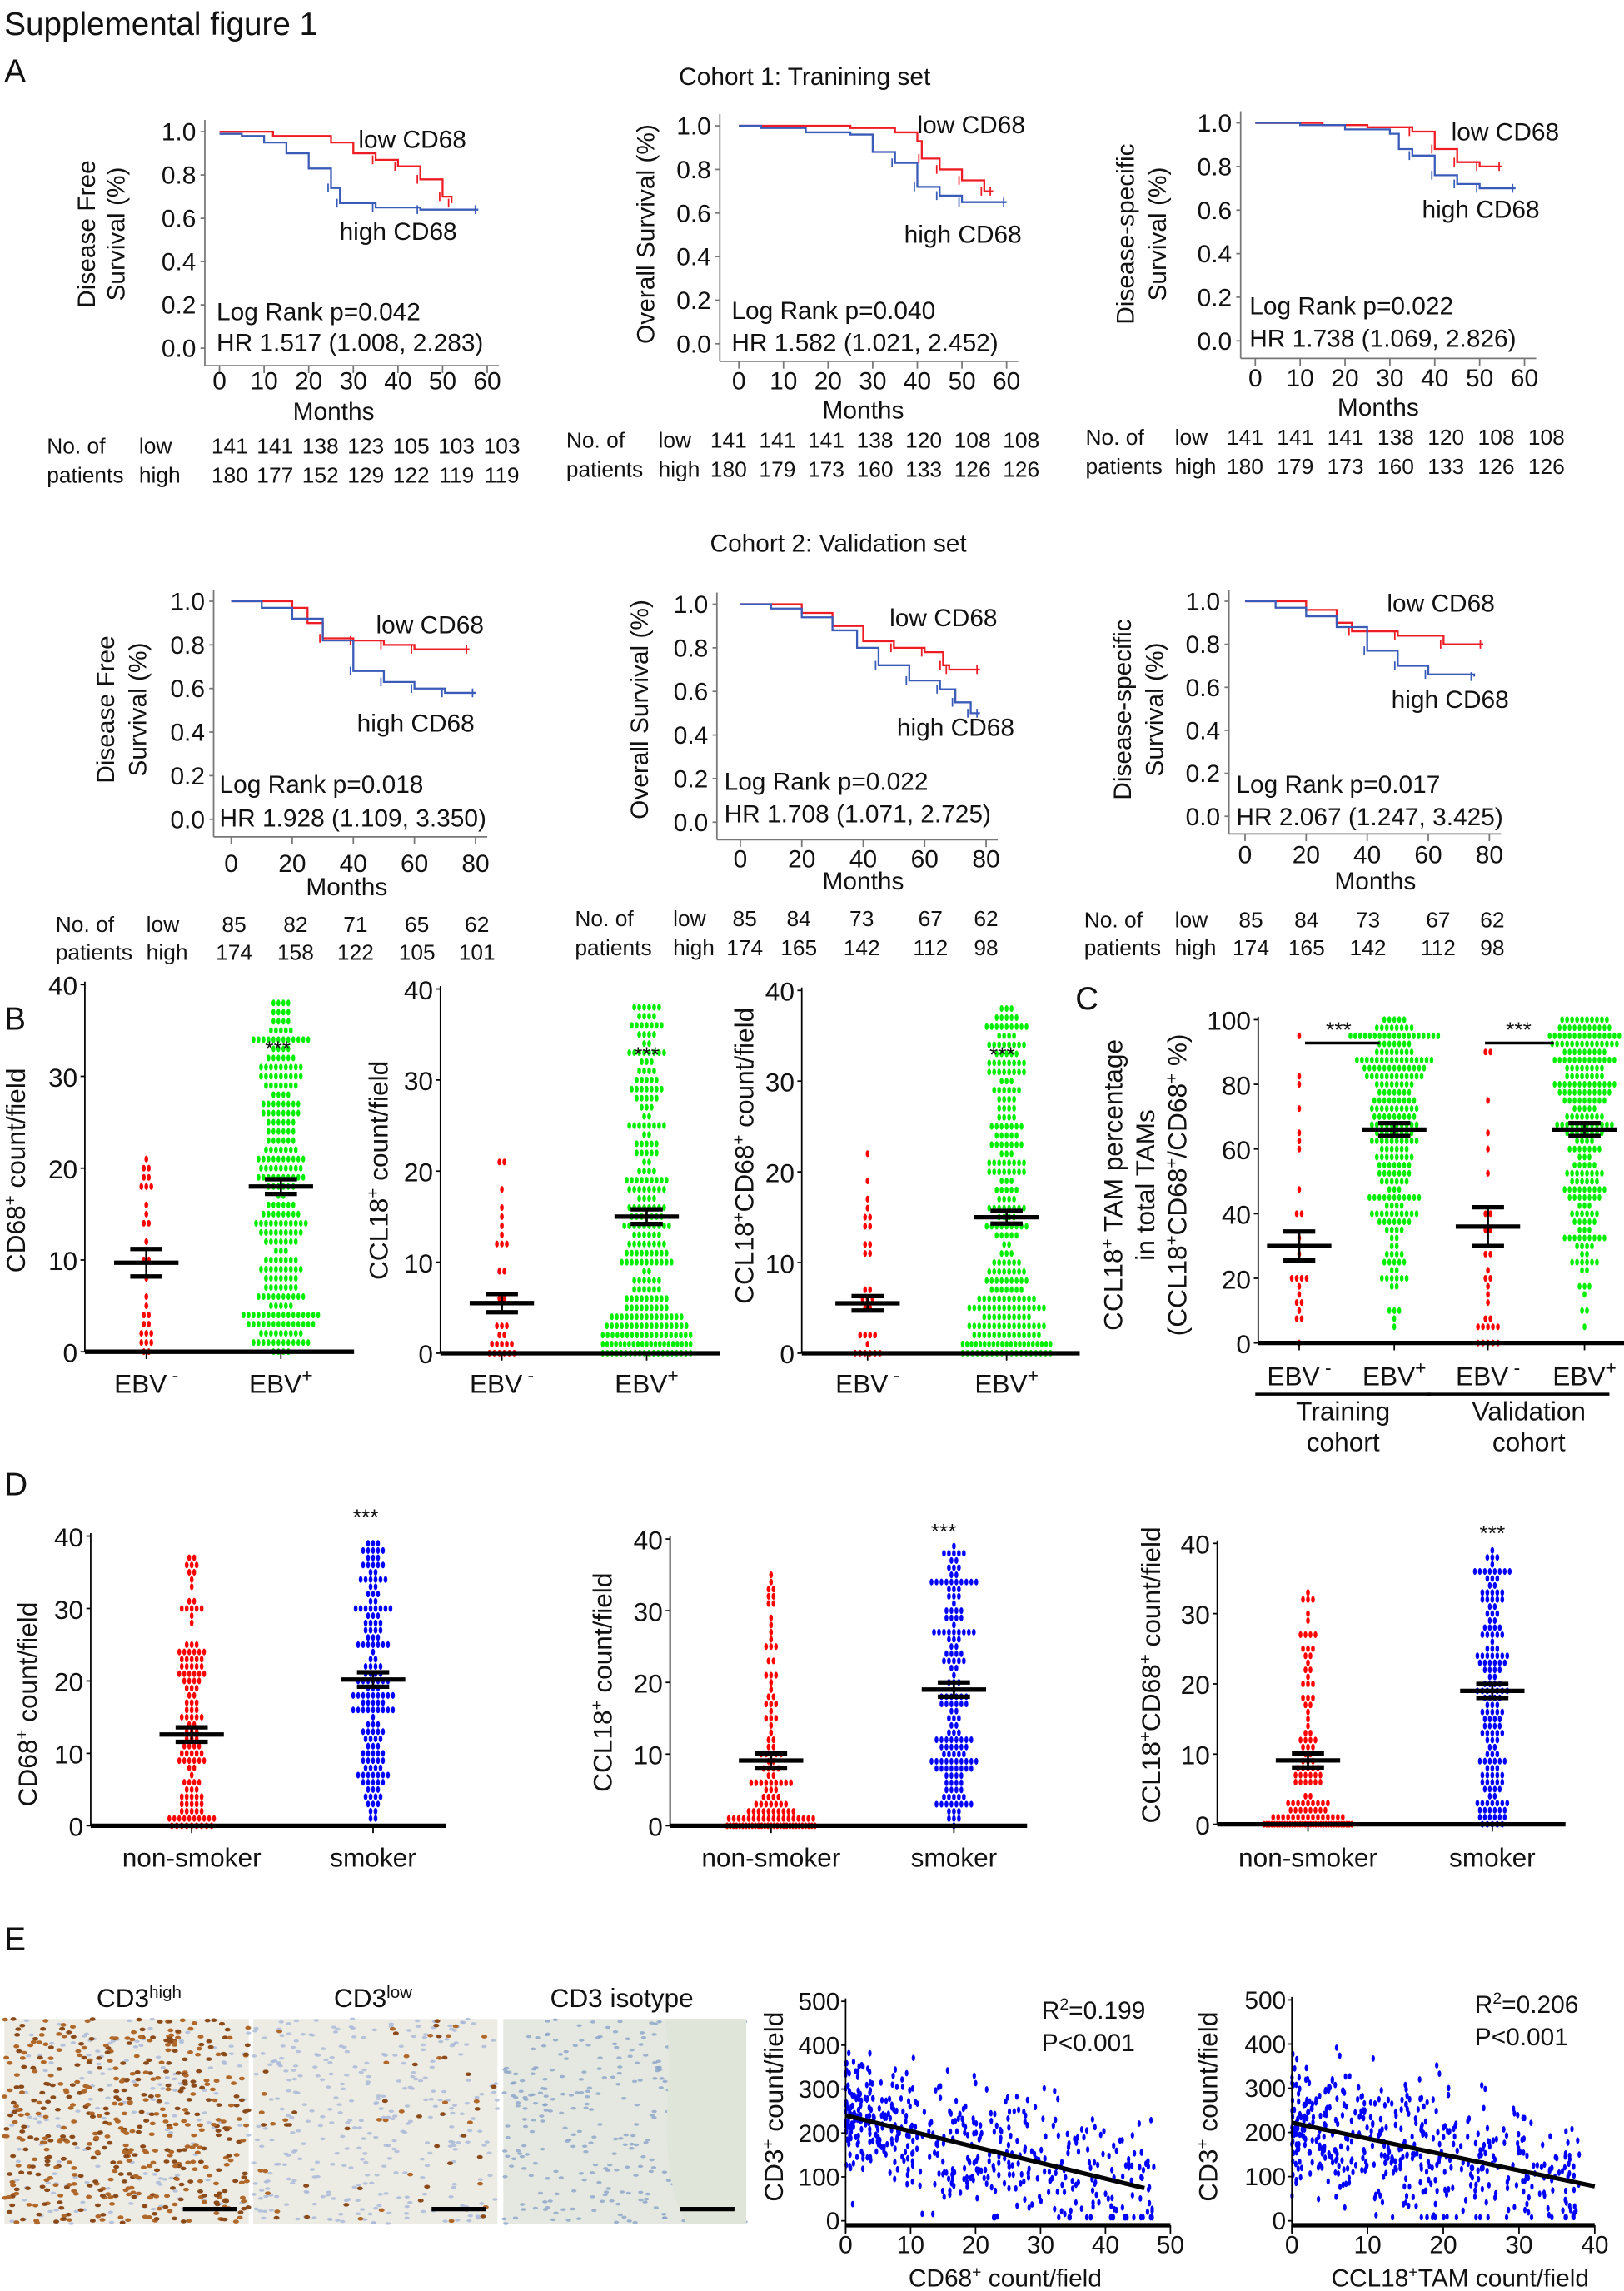 This screenshot has height=2291, width=1624. What do you see at coordinates (172, 1375) in the screenshot?
I see `category-superscript: -` at bounding box center [172, 1375].